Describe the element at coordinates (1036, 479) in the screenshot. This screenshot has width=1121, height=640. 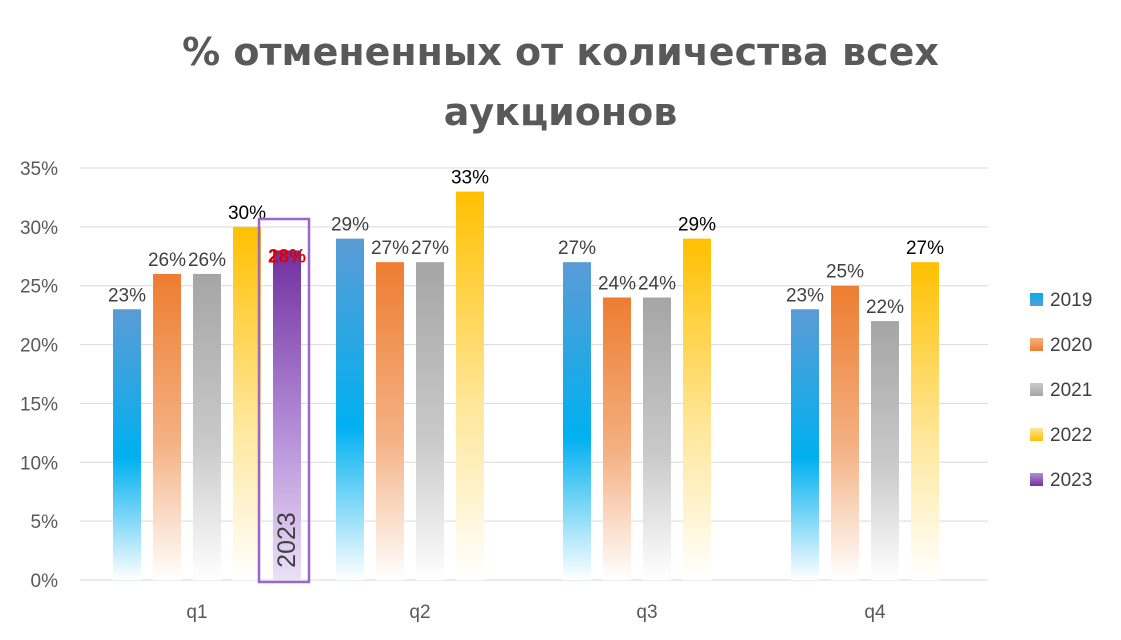
I see `legend-swatch-2023` at that location.